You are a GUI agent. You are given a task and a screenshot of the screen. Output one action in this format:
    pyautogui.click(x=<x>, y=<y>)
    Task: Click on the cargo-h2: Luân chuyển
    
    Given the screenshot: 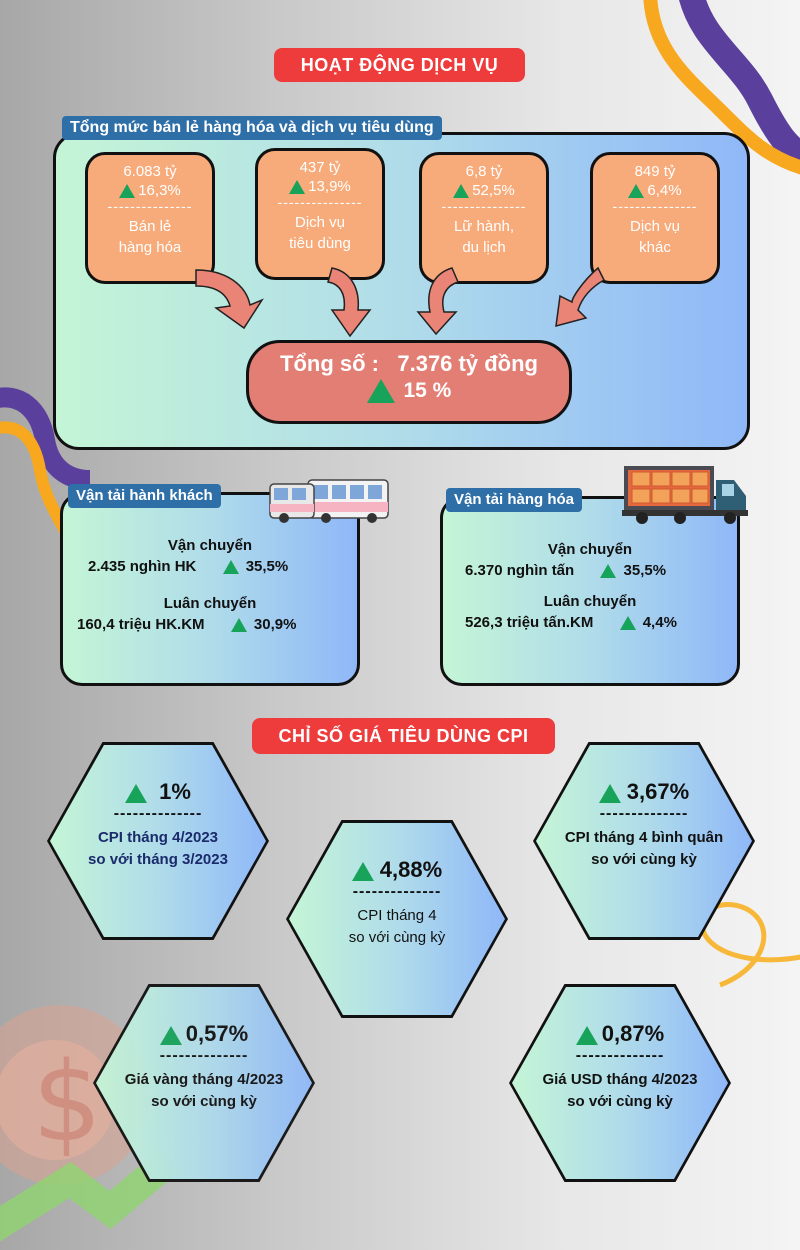 What is the action you would take?
    pyautogui.click(x=590, y=601)
    